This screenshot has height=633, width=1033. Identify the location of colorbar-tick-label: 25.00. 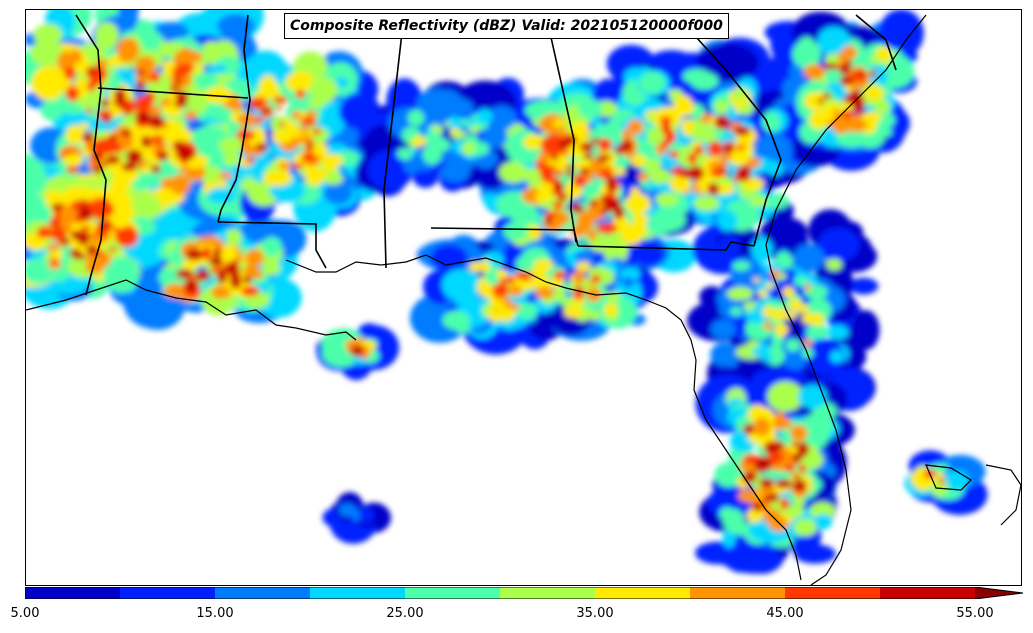
(405, 613).